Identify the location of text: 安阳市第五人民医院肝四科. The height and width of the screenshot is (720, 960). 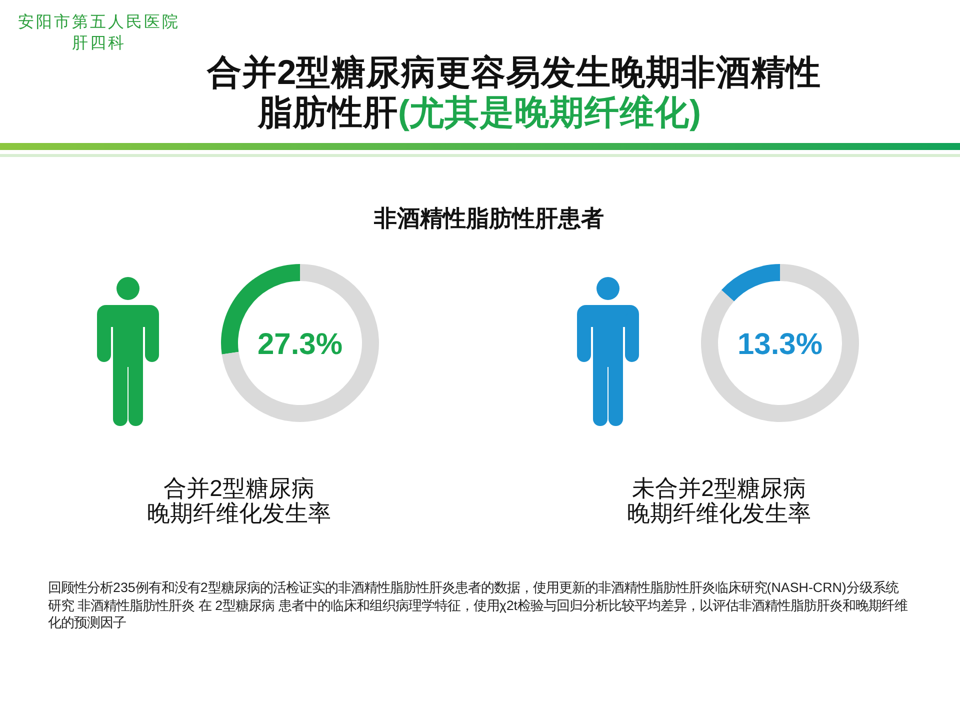
(99, 32).